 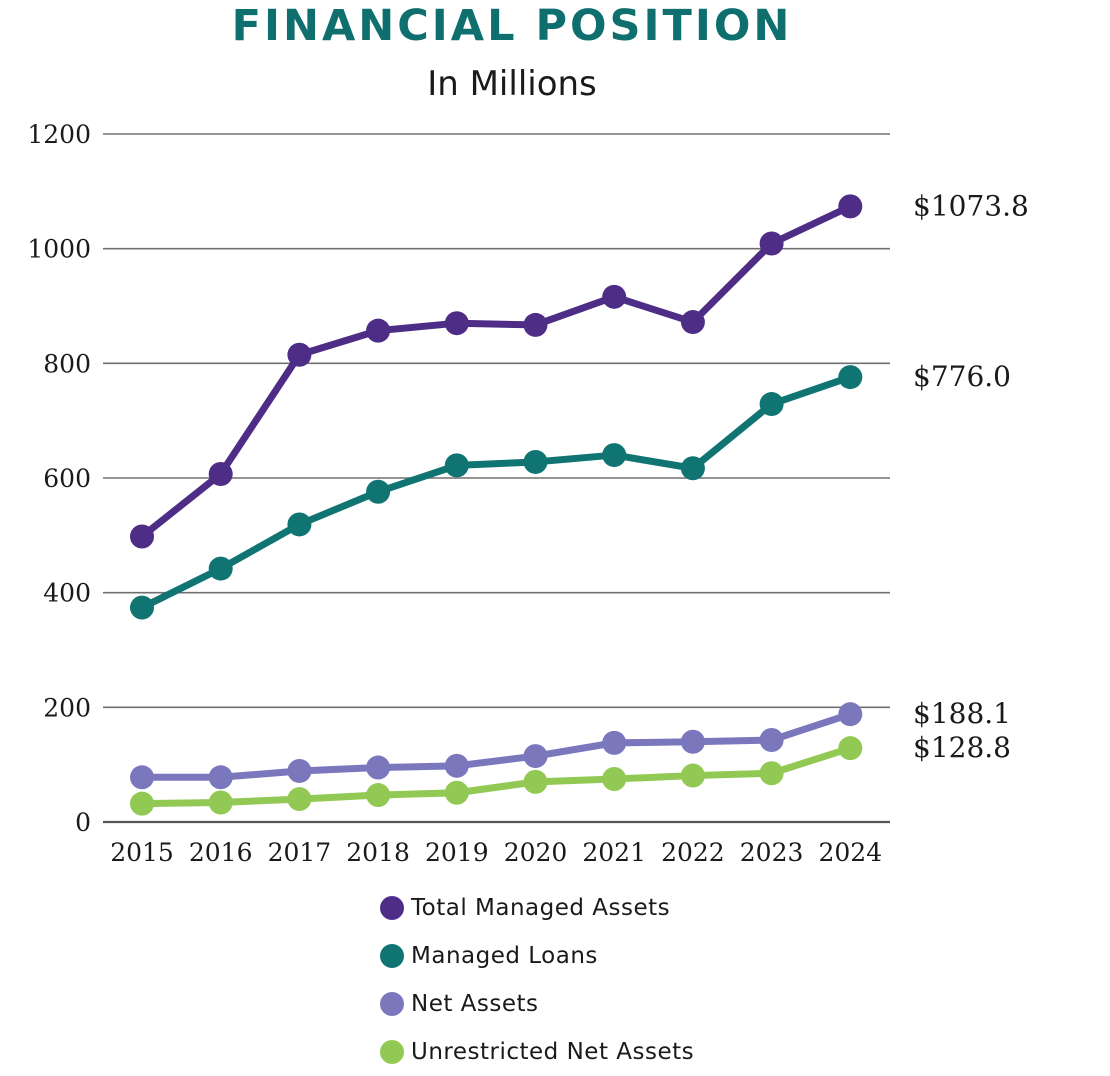 What do you see at coordinates (67, 363) in the screenshot?
I see `y-tick-label: 800` at bounding box center [67, 363].